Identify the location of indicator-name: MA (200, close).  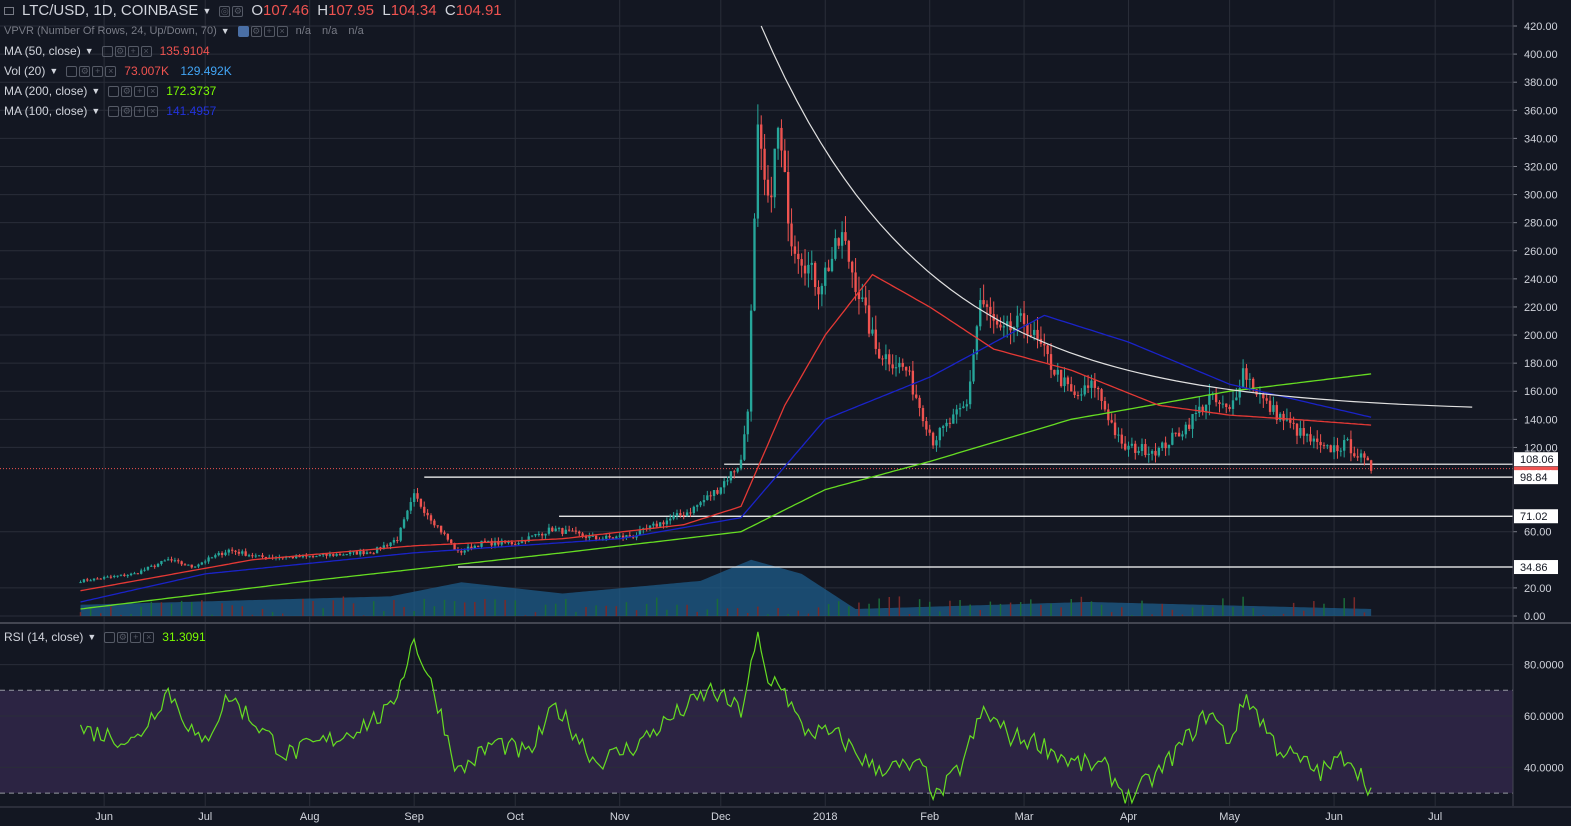
(46, 91).